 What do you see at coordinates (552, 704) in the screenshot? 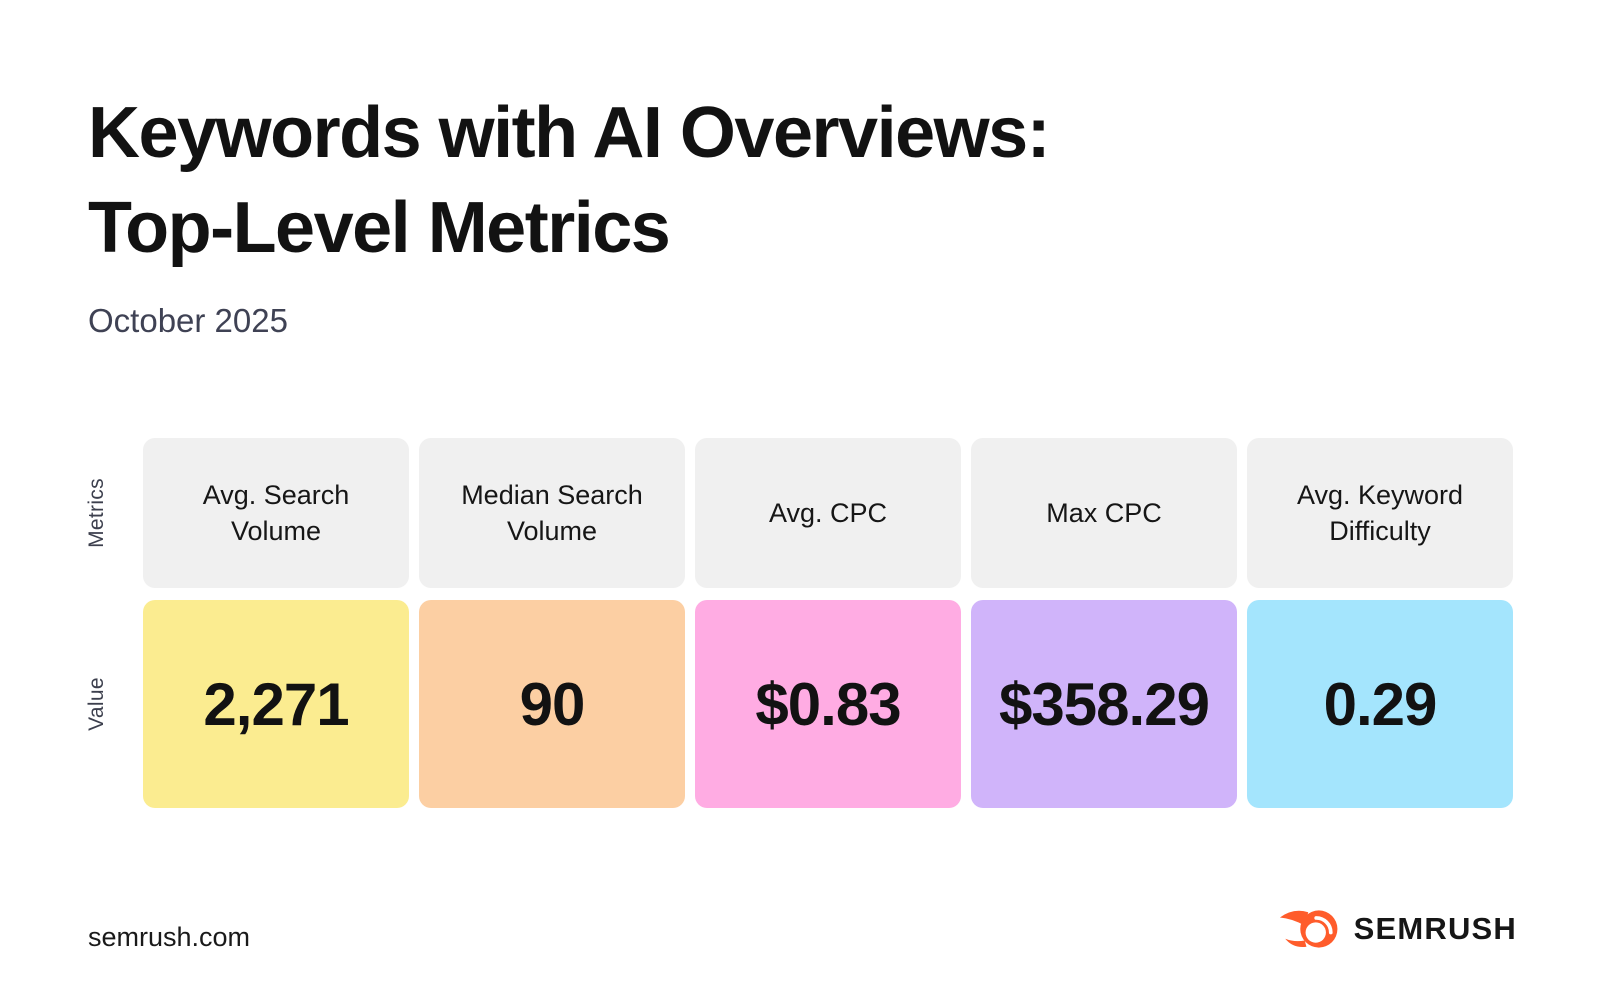
I see `metric-value-median-search-volume: 90` at bounding box center [552, 704].